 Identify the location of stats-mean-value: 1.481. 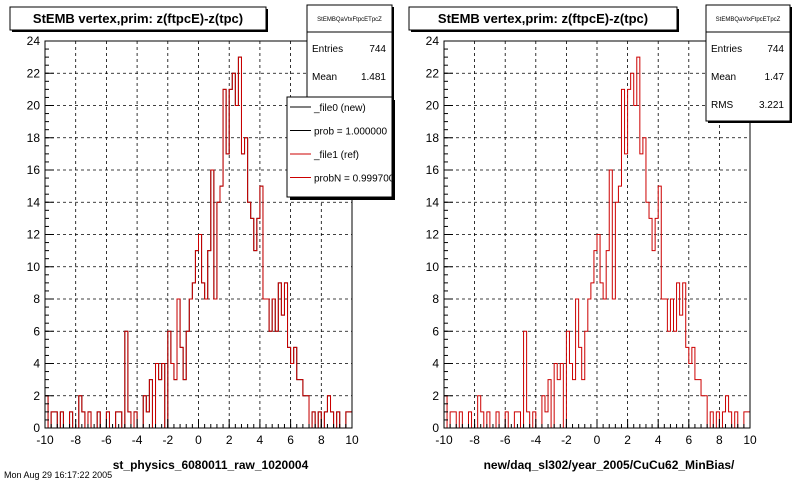
(373, 77).